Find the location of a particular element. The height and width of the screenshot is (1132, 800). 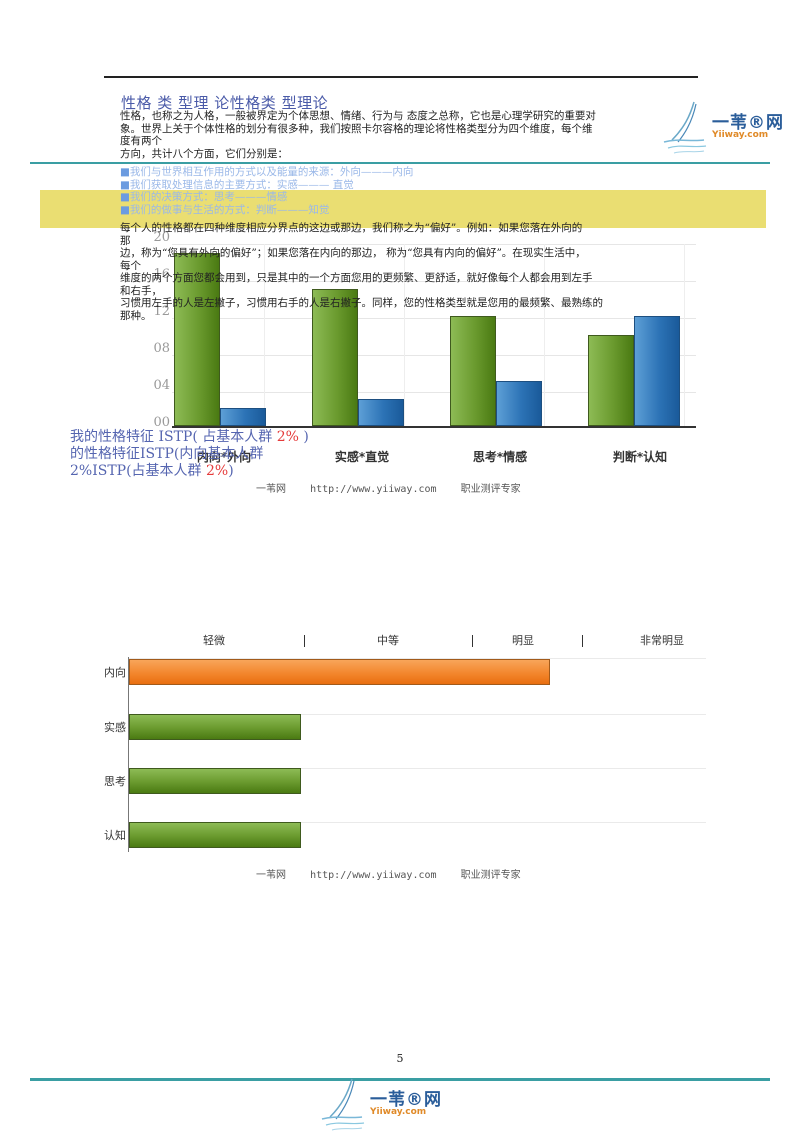

y-tick: 08 is located at coordinates (161, 348).